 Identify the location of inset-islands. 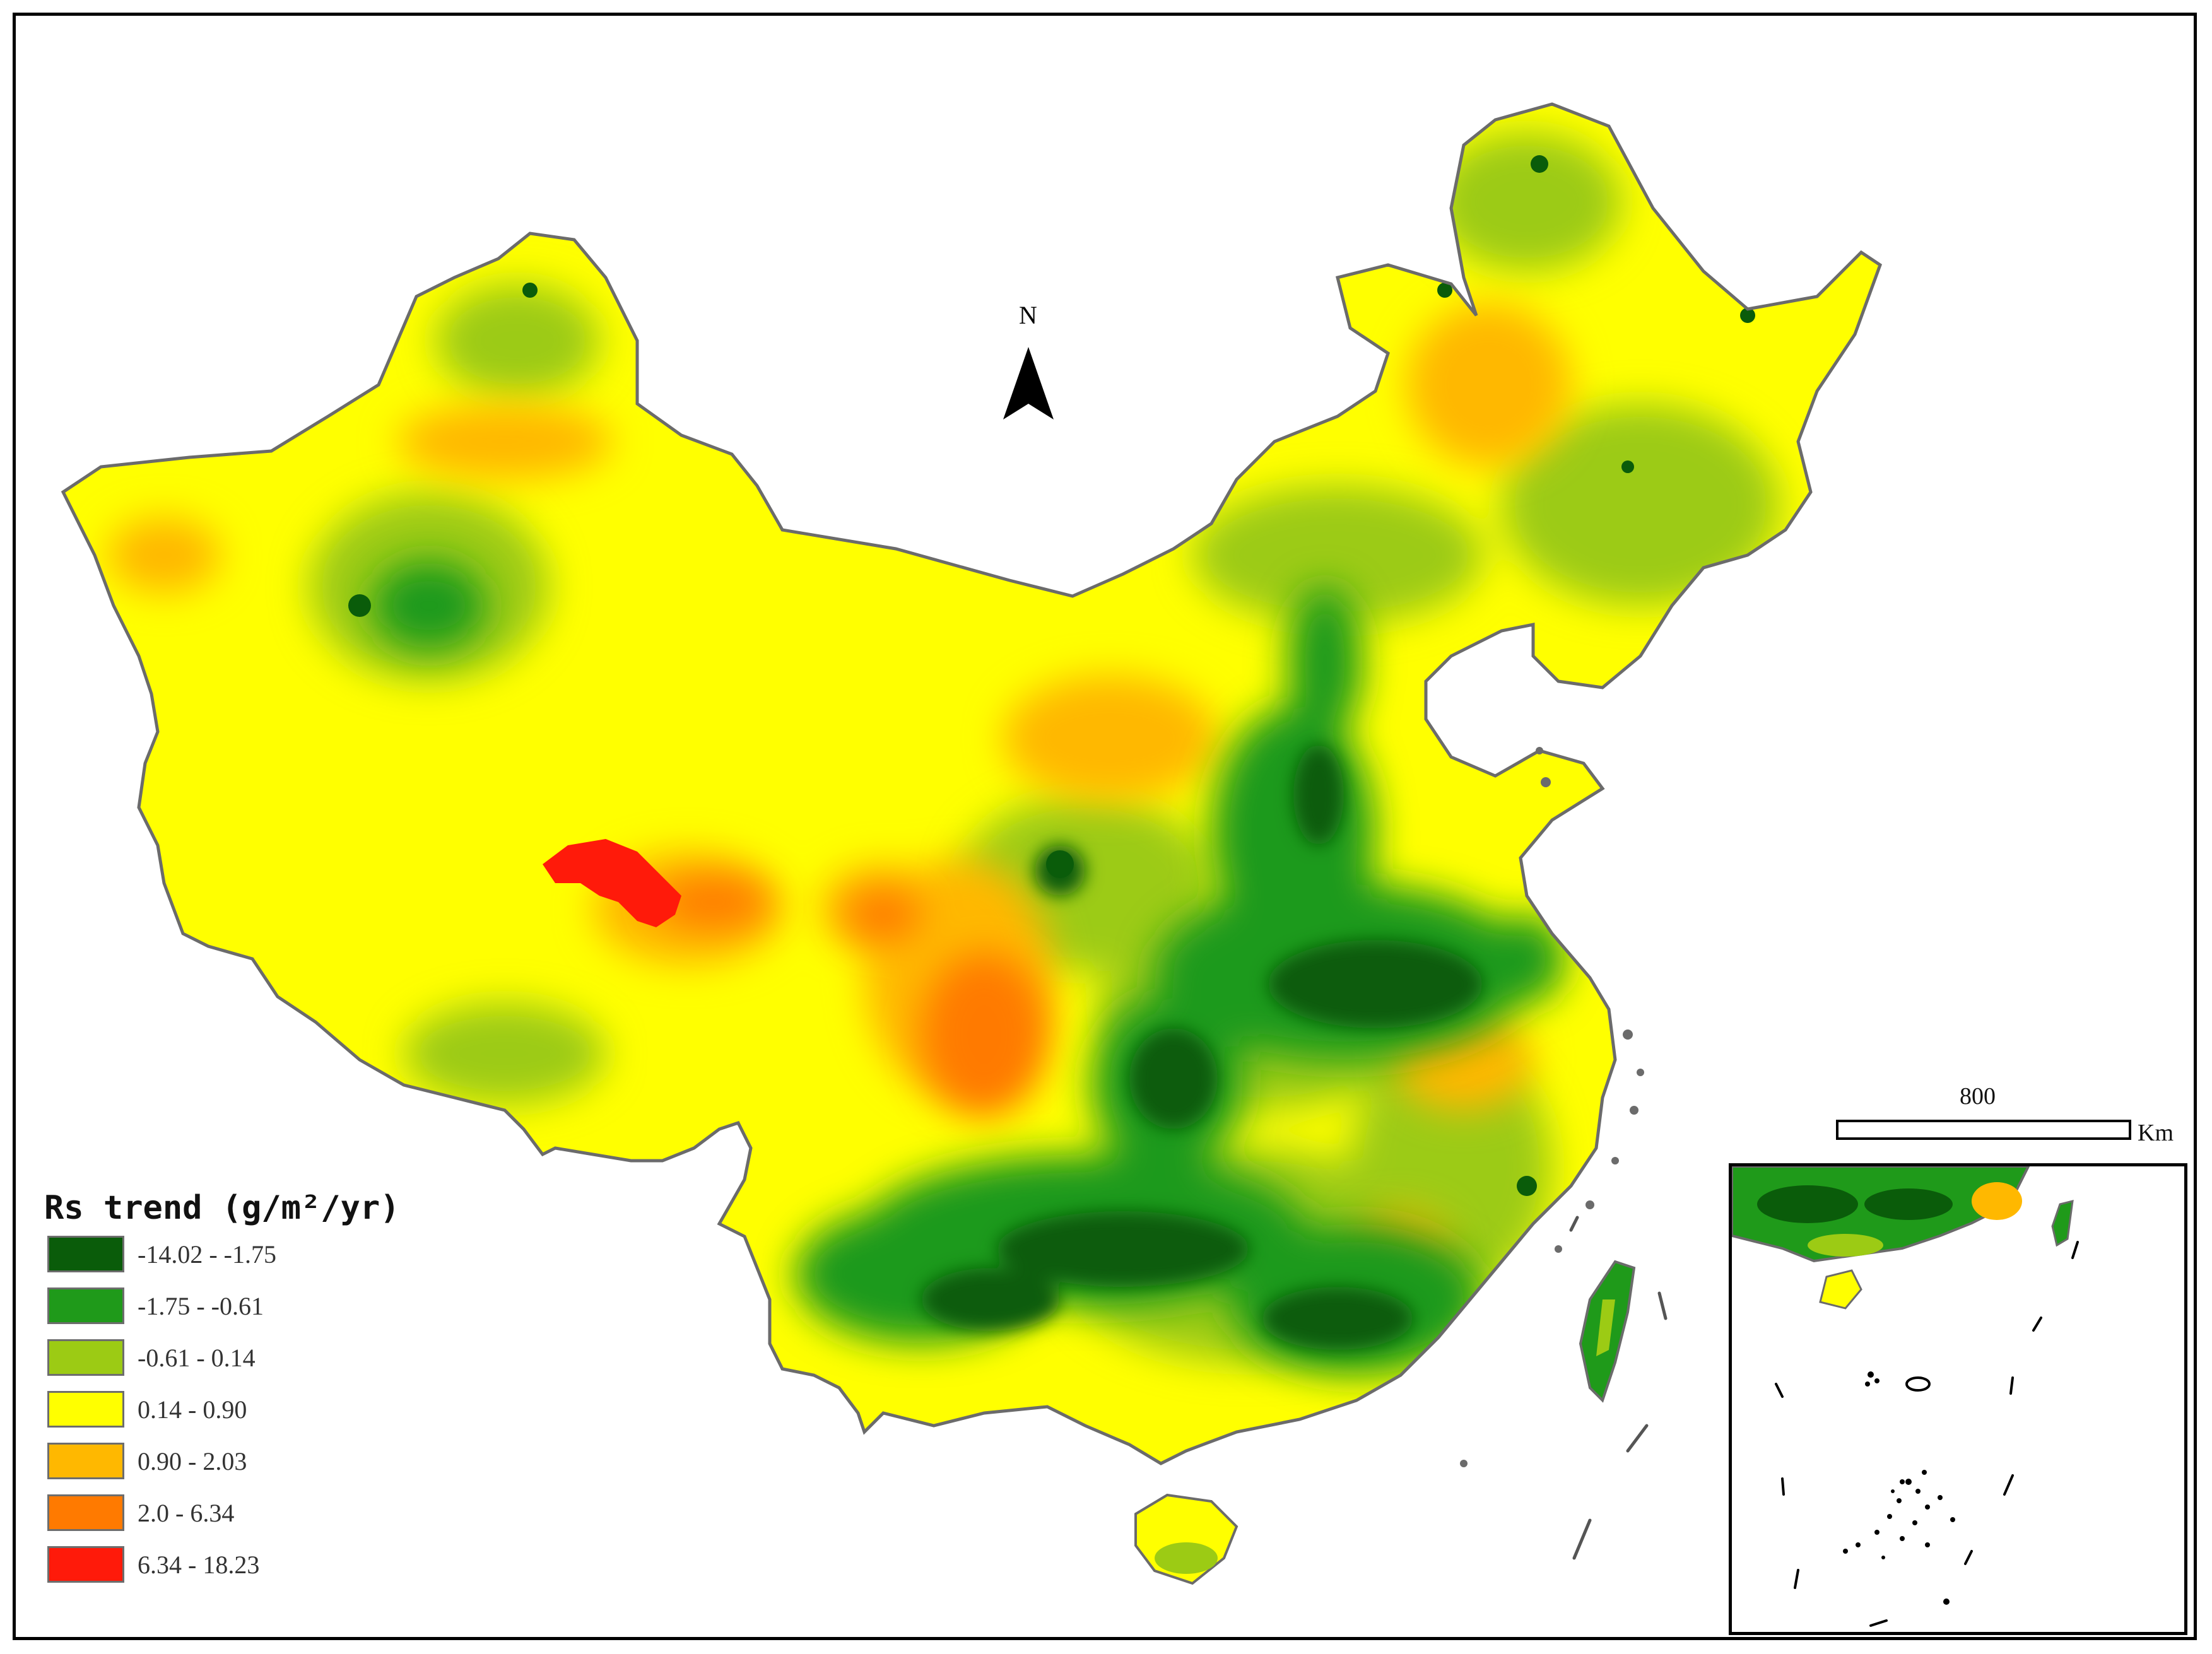
(1899, 1488).